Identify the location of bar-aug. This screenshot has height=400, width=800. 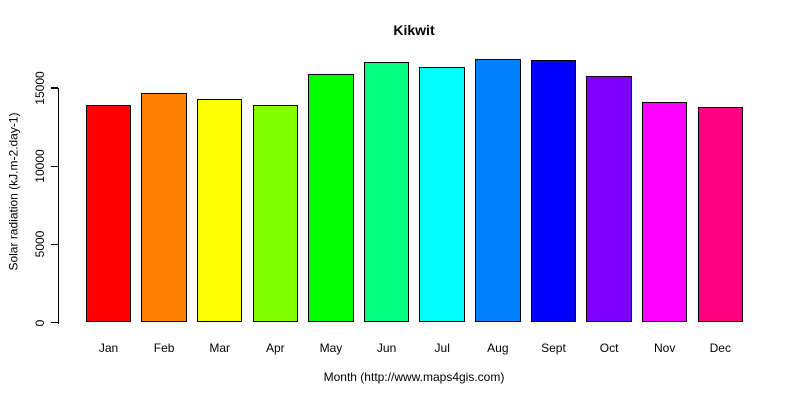
(498, 191).